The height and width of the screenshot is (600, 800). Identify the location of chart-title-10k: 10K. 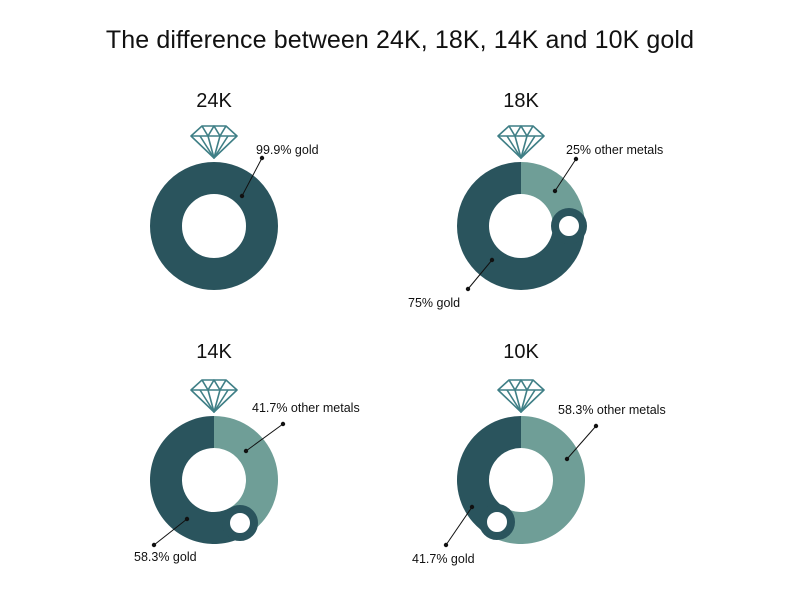
(521, 352).